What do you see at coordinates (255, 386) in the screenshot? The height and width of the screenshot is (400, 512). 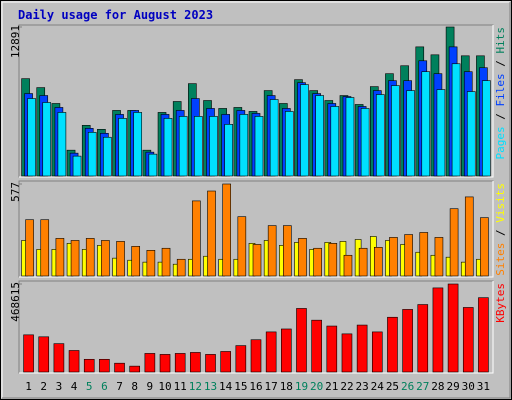 I see `x-tick-label: 16` at bounding box center [255, 386].